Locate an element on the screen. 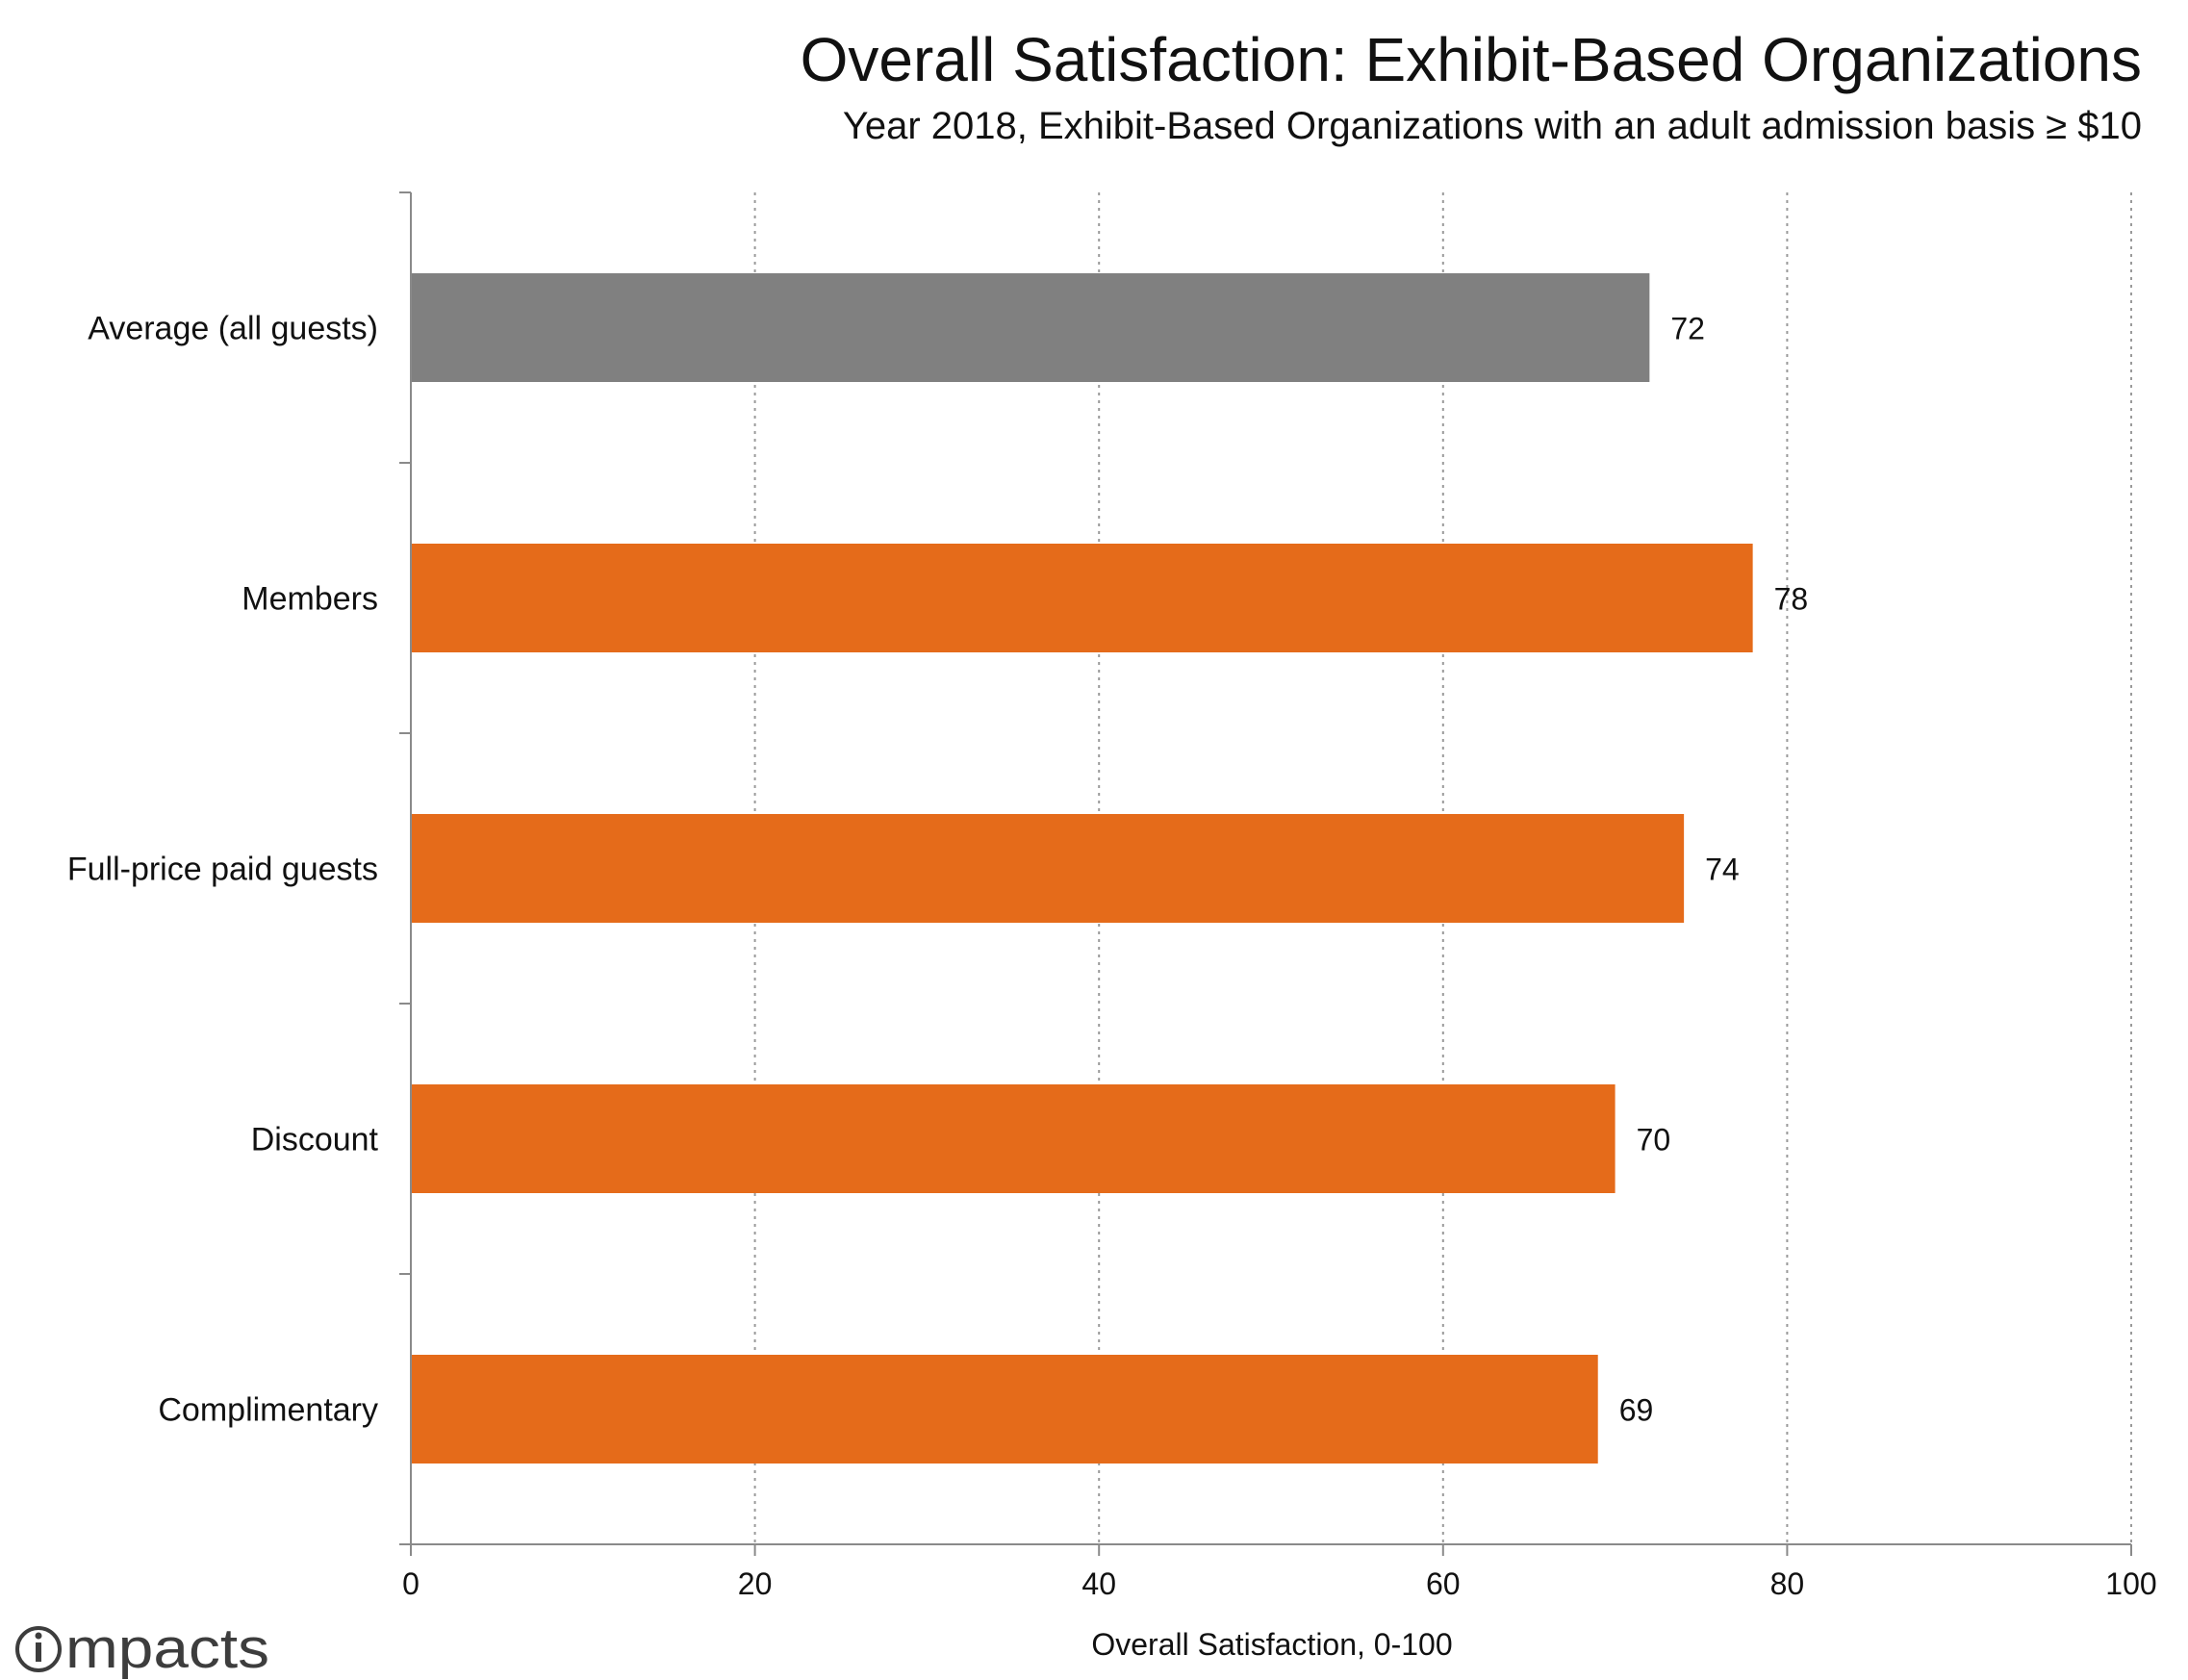  x-tick-label-100: 100 is located at coordinates (2130, 1584).